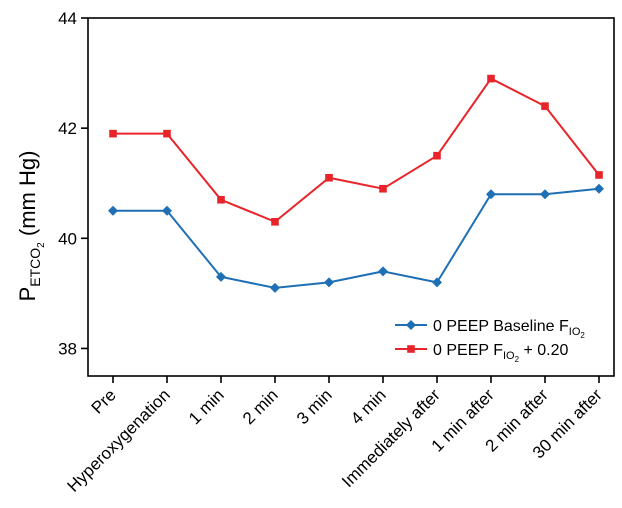 The height and width of the screenshot is (508, 622). What do you see at coordinates (391, 438) in the screenshot?
I see `x-tick-label: Immediately after` at bounding box center [391, 438].